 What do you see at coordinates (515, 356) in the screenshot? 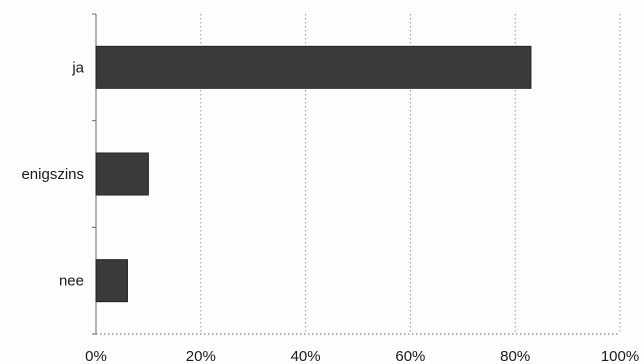
I see `x-tick-label: 80%` at bounding box center [515, 356].